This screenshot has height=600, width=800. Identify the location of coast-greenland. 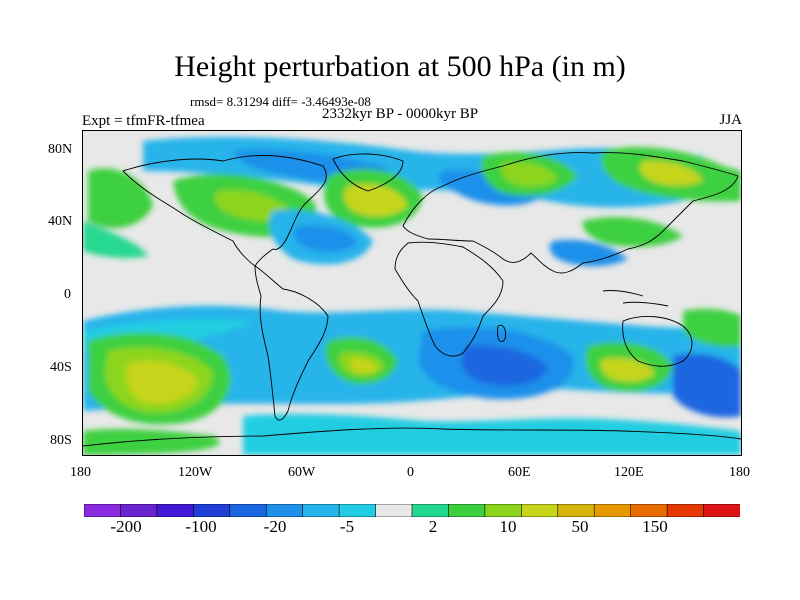
(368, 172).